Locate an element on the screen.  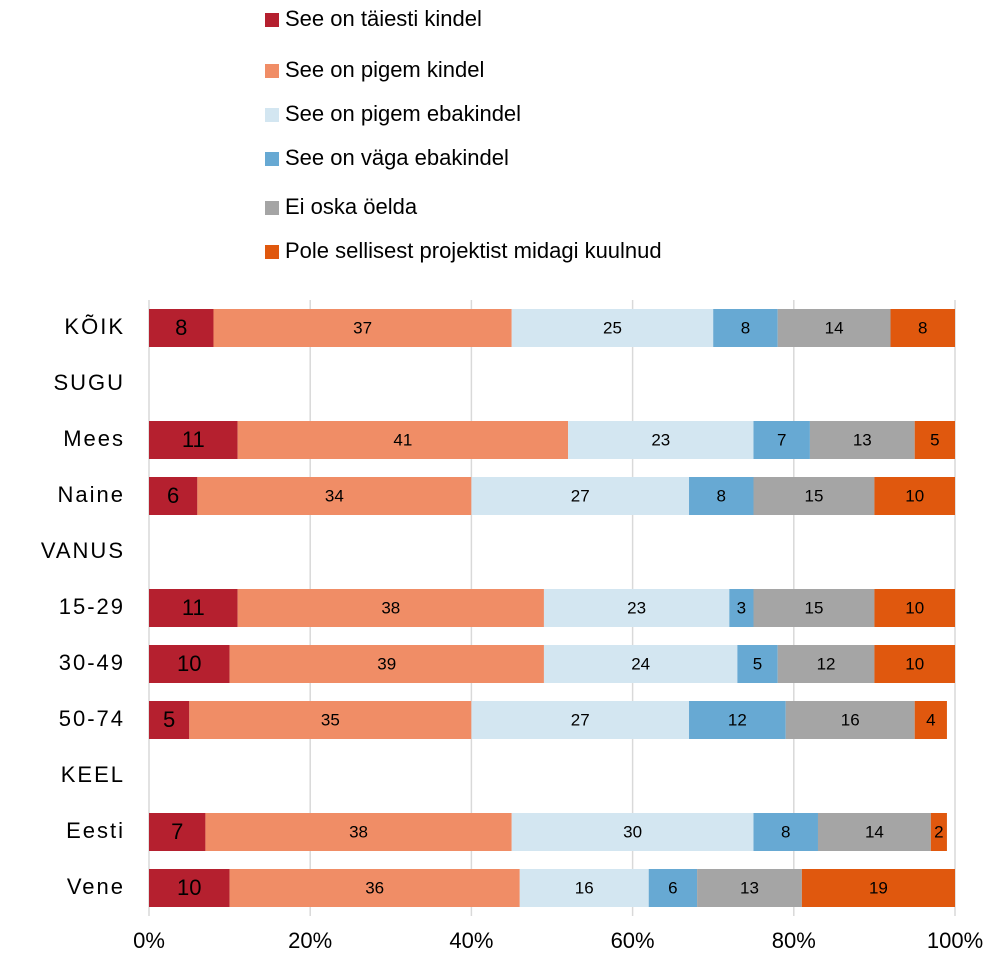
data-label: 6 is located at coordinates (672, 887).